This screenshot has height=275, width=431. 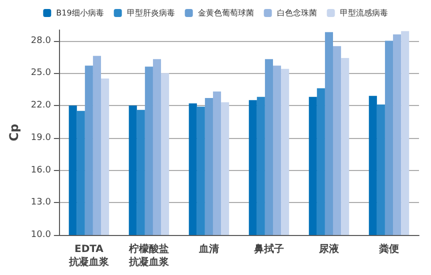 I want to click on x-tick-label: 鼻拭子, so click(x=268, y=249).